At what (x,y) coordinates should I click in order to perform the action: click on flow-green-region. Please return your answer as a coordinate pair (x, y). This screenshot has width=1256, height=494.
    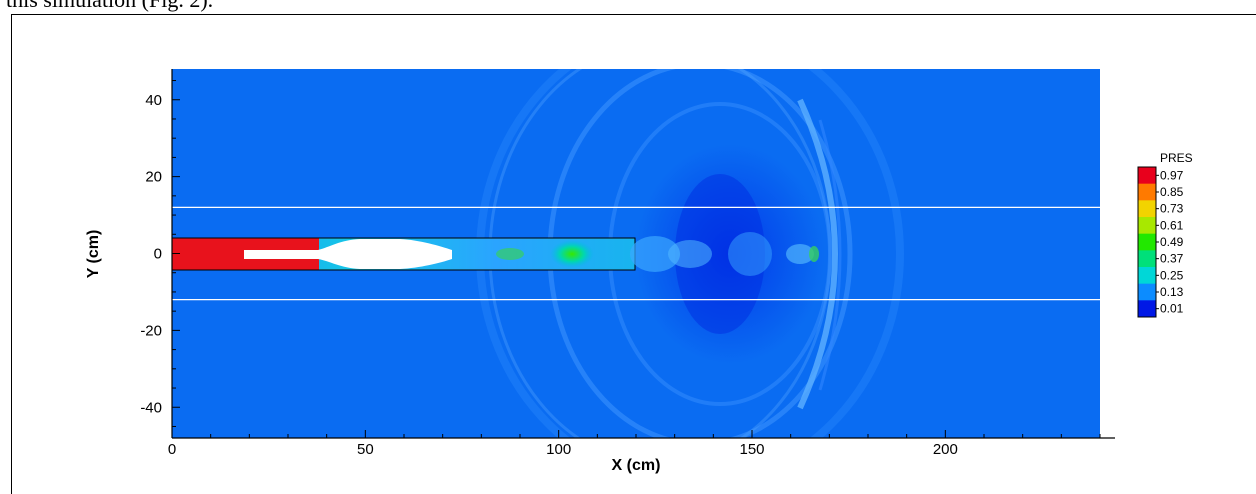
    Looking at the image, I should click on (510, 254).